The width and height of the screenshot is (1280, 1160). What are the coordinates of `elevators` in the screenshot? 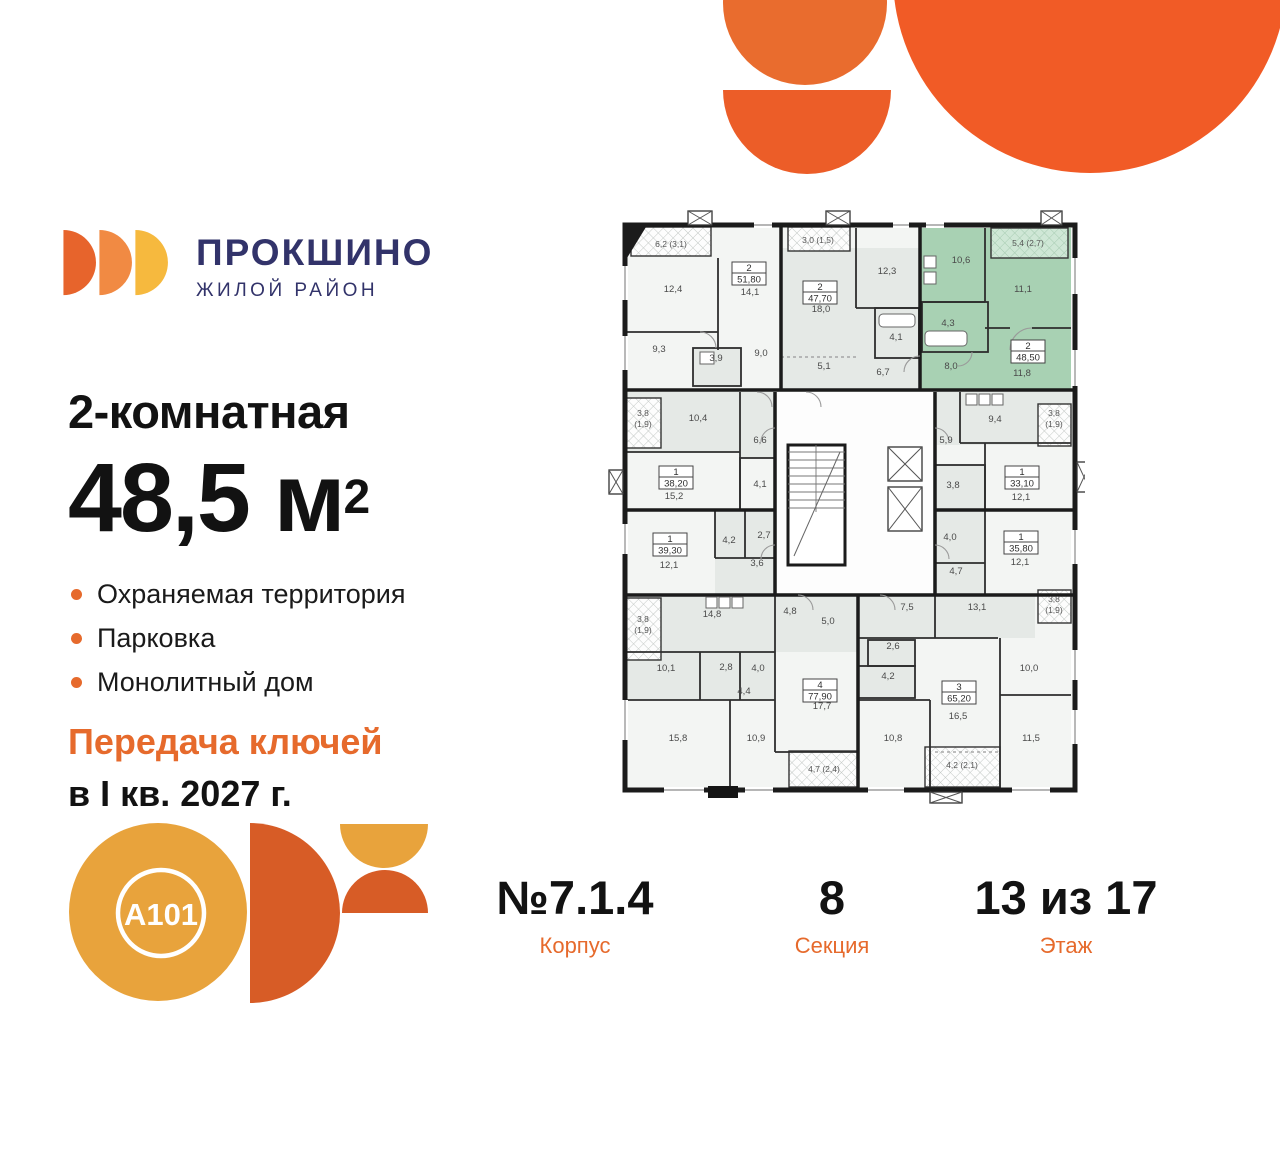 It's located at (905, 489).